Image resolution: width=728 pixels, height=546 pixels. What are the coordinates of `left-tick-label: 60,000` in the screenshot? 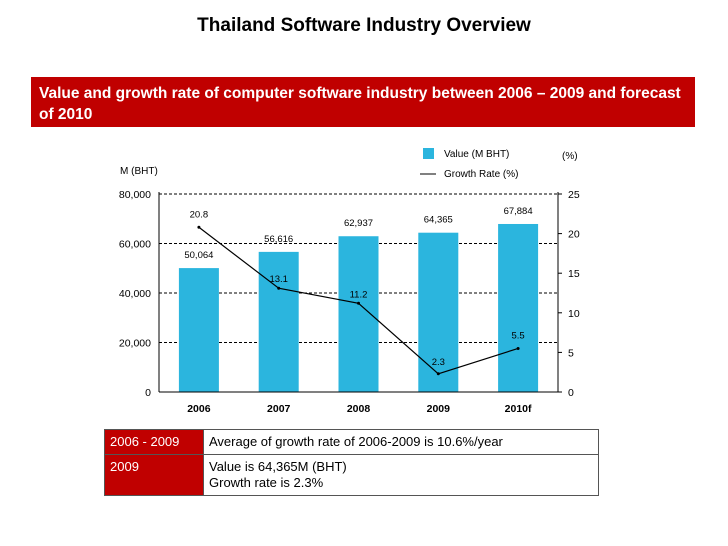 It's located at (135, 245).